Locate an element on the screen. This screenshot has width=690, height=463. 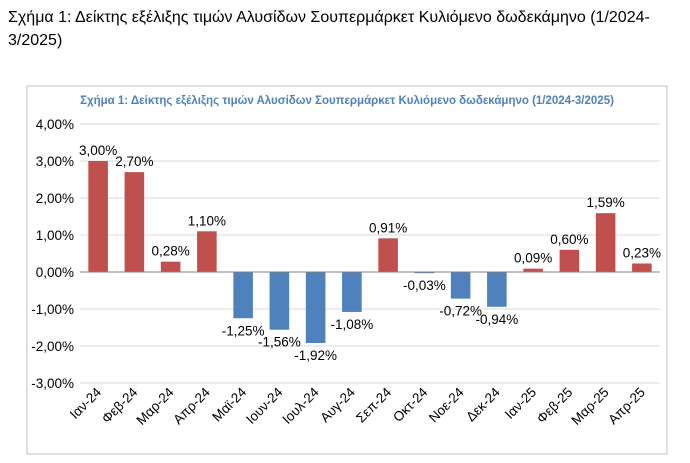
data-label: -1,92% is located at coordinates (315, 355).